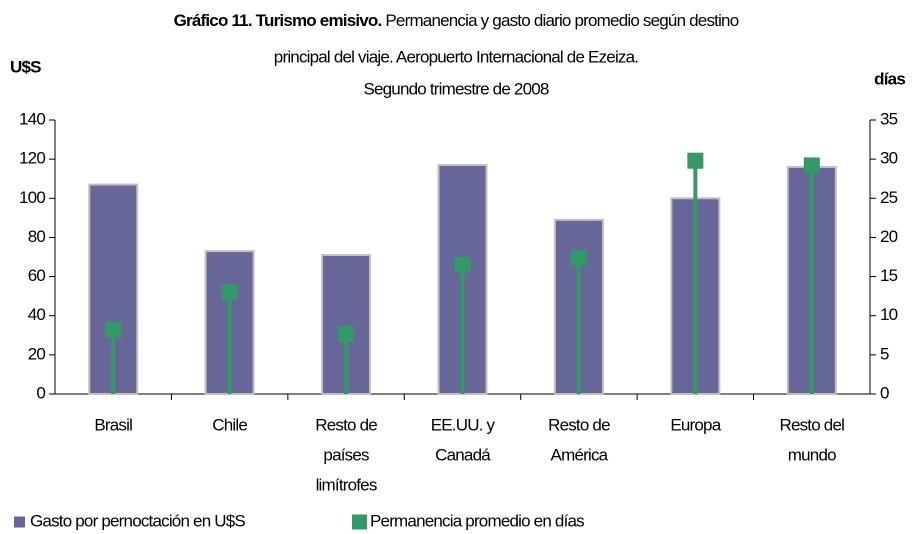 Image resolution: width=913 pixels, height=534 pixels. Describe the element at coordinates (346, 484) in the screenshot. I see `x-tick-label: limítrofes` at that location.